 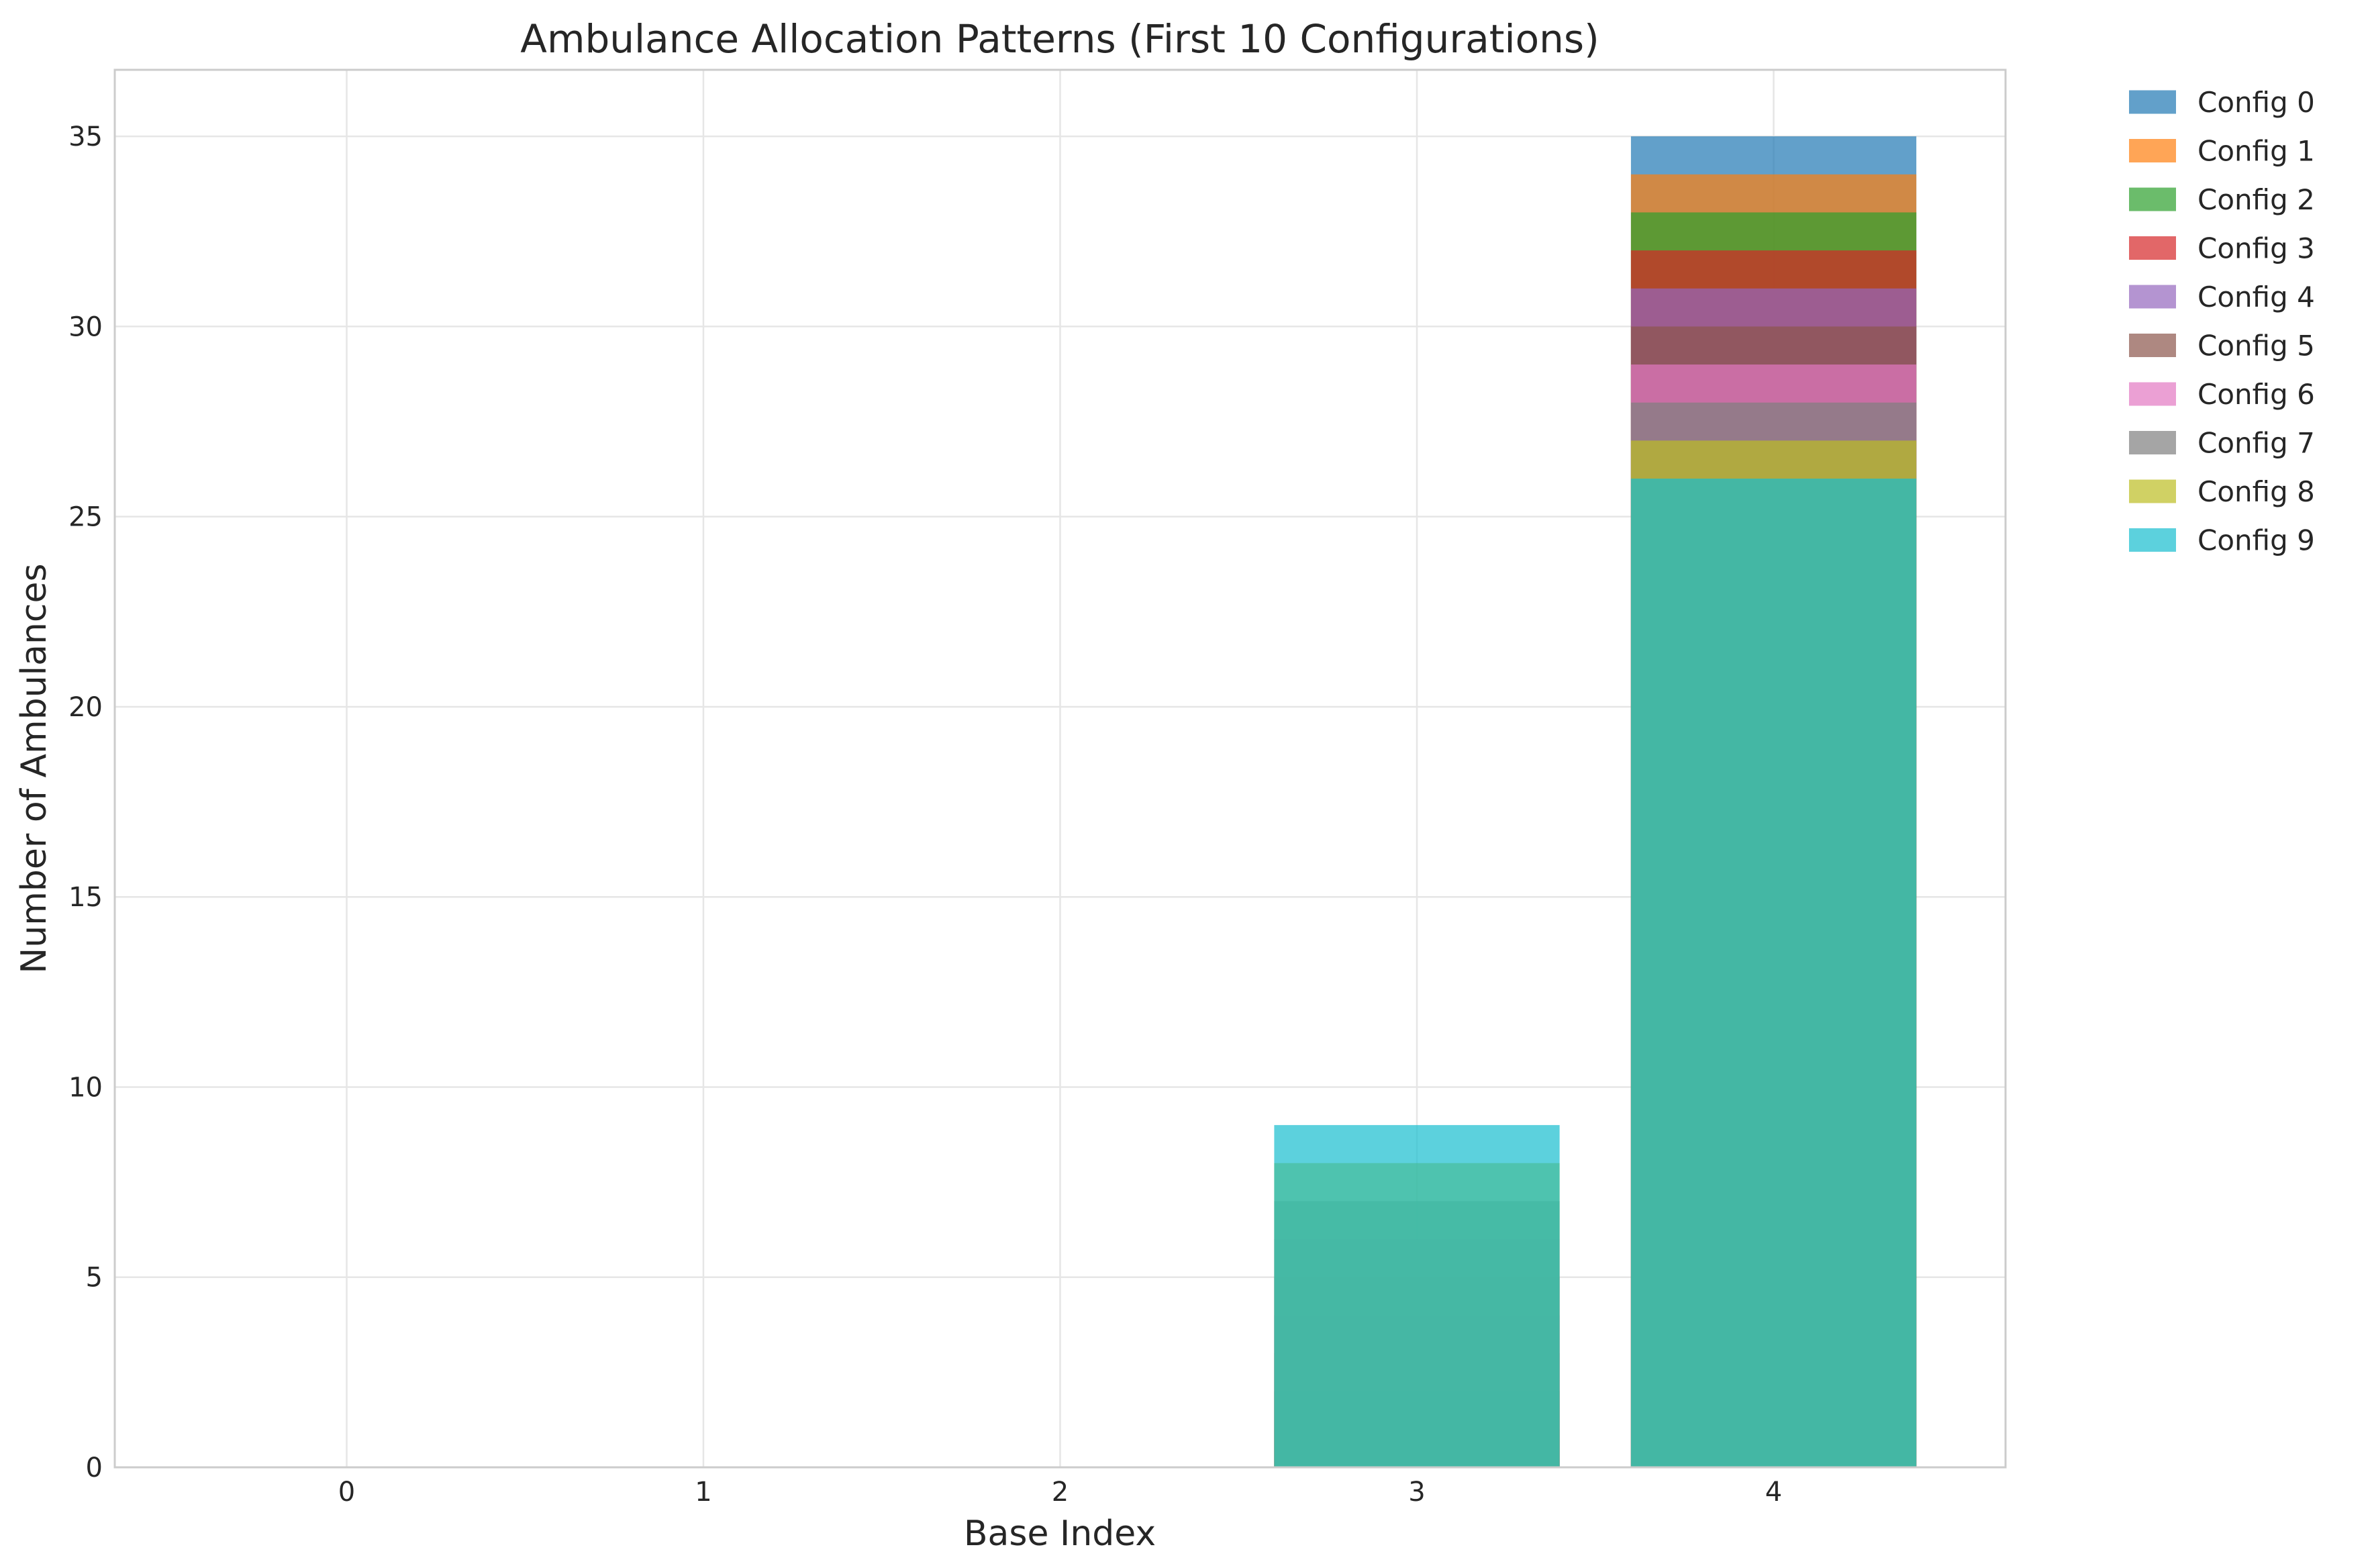 What do you see at coordinates (2256, 297) in the screenshot?
I see `legend-label: Config 4` at bounding box center [2256, 297].